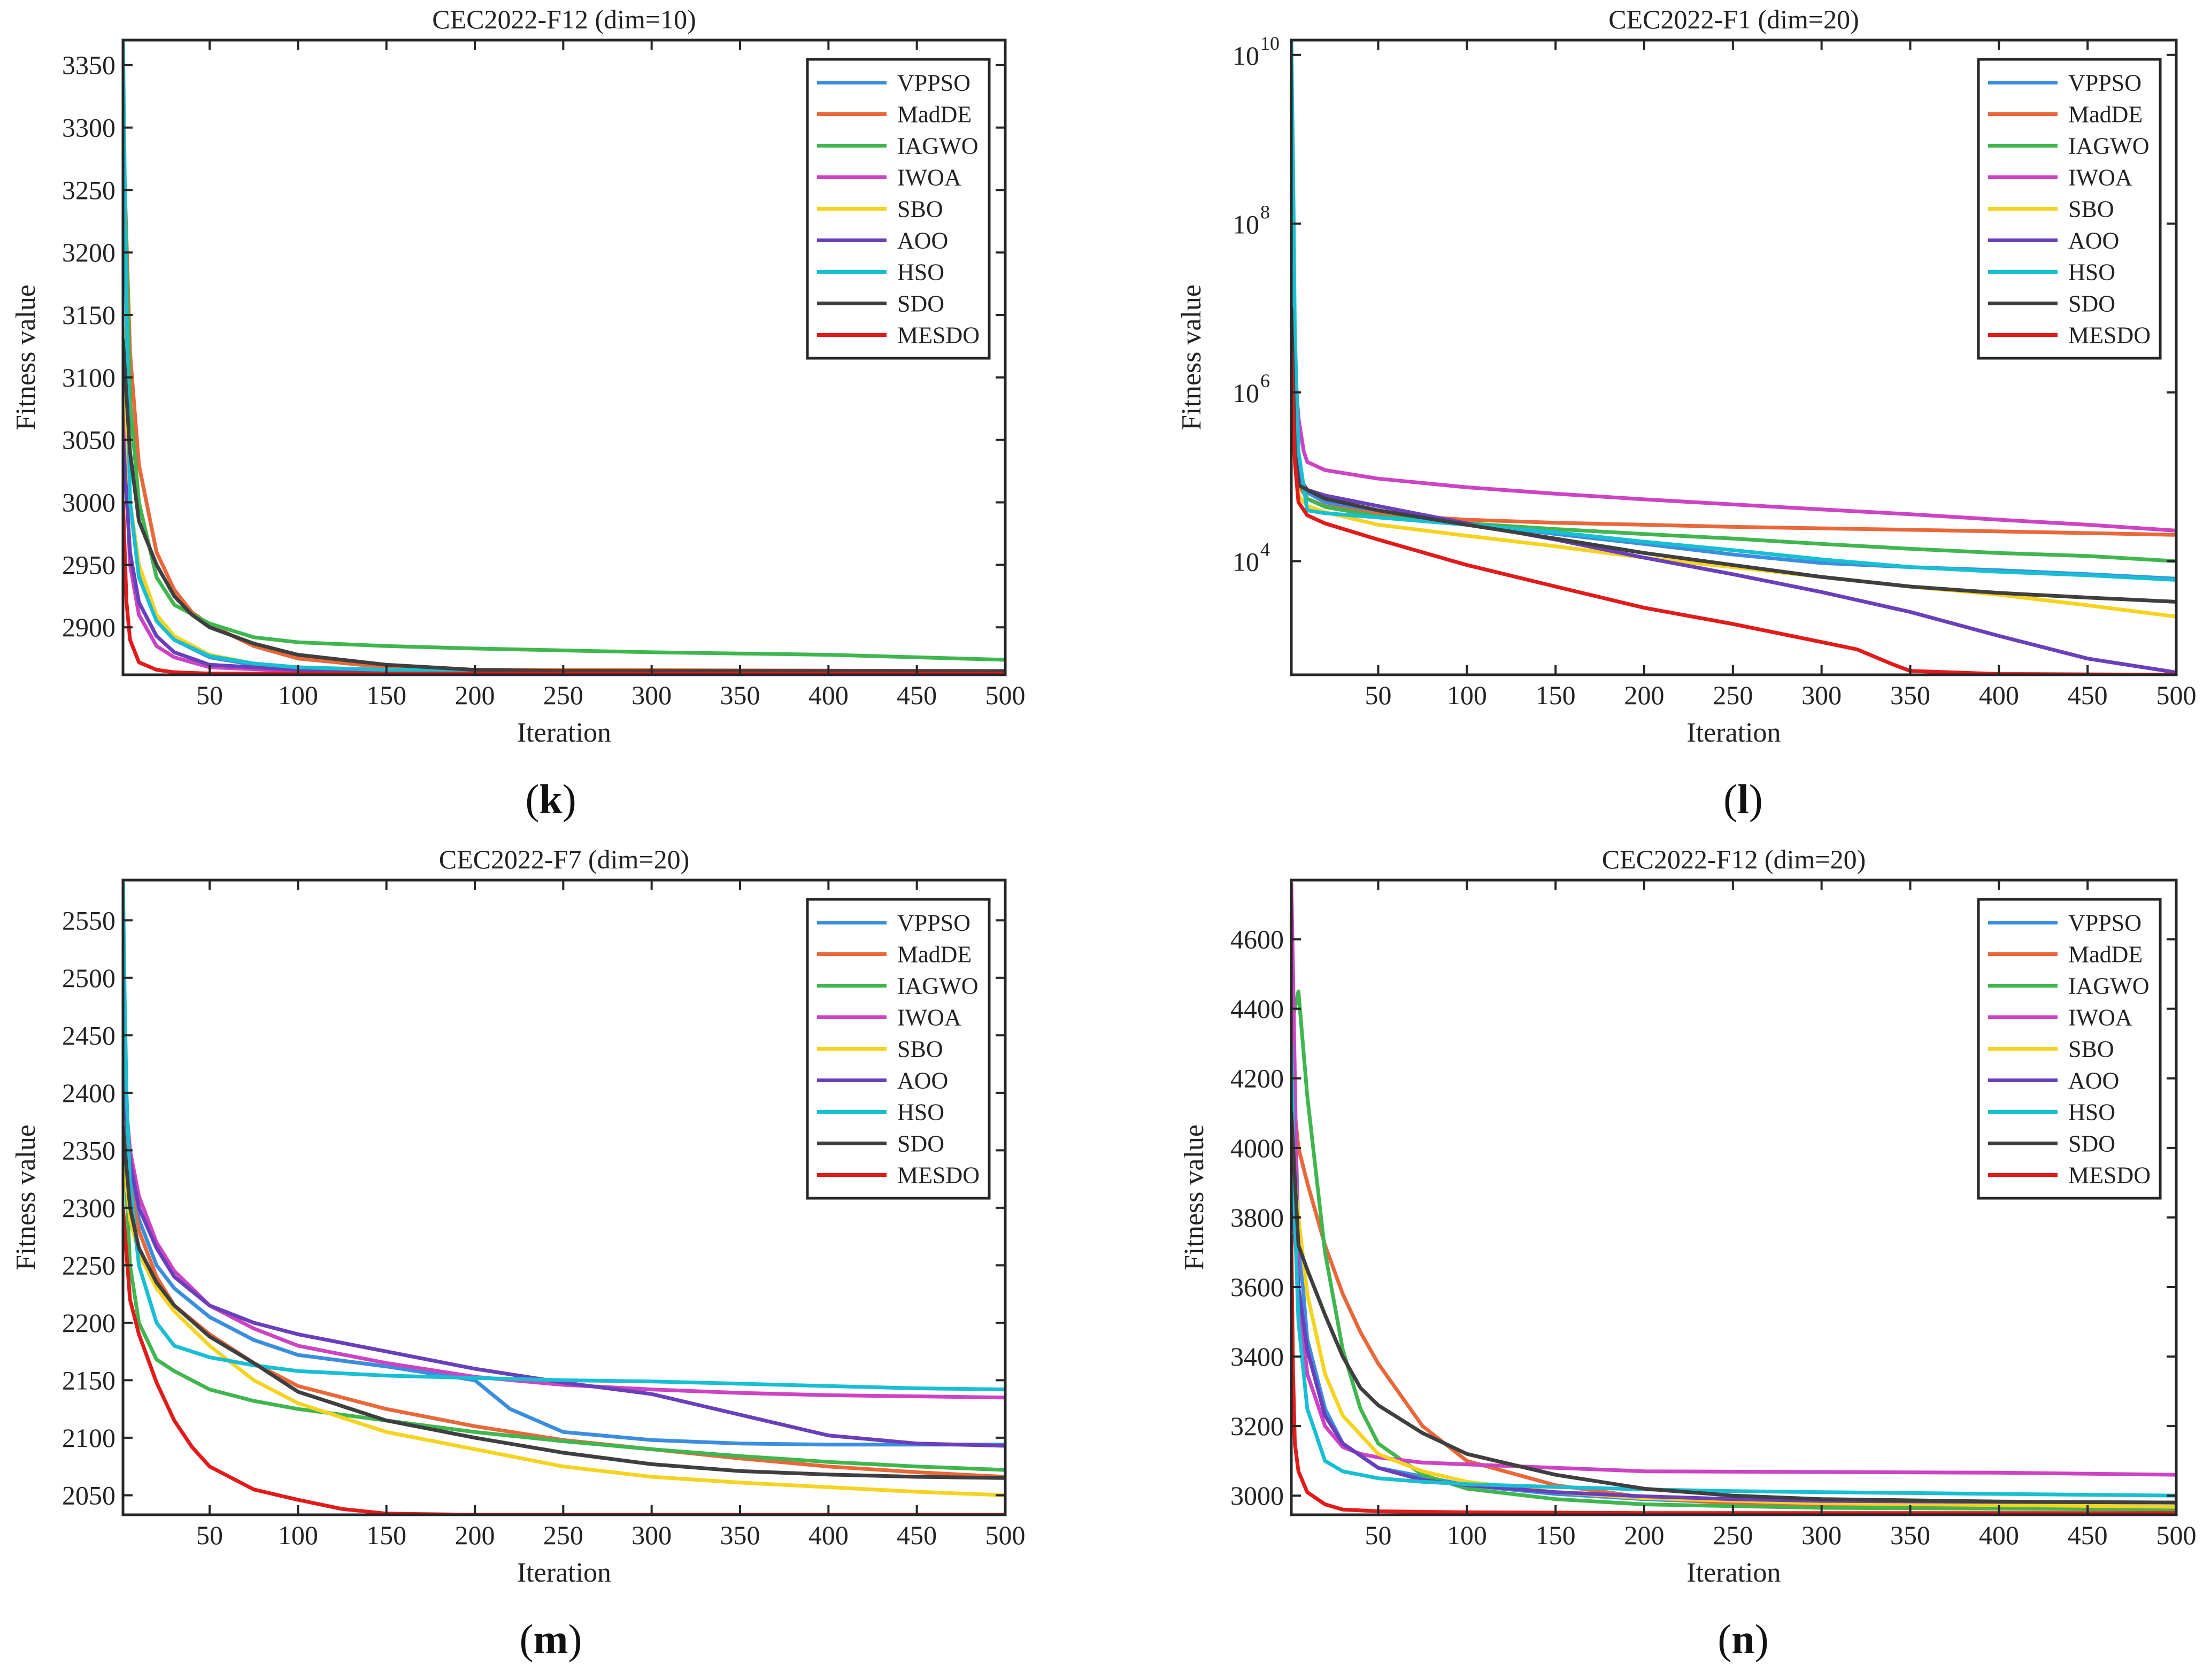 The image size is (2203, 1680). What do you see at coordinates (1257, 1078) in the screenshot?
I see `y-tick-label: 4200` at bounding box center [1257, 1078].